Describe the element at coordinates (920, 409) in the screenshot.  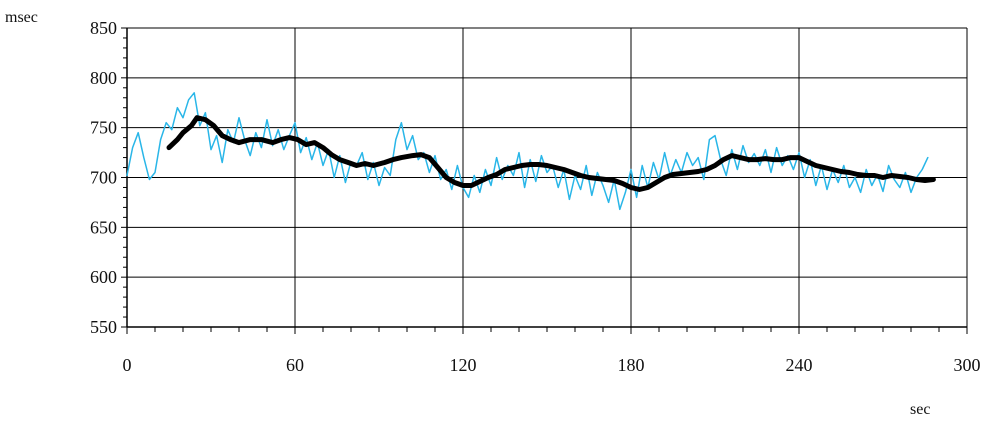
I see `x-axis-unit: sec` at that location.